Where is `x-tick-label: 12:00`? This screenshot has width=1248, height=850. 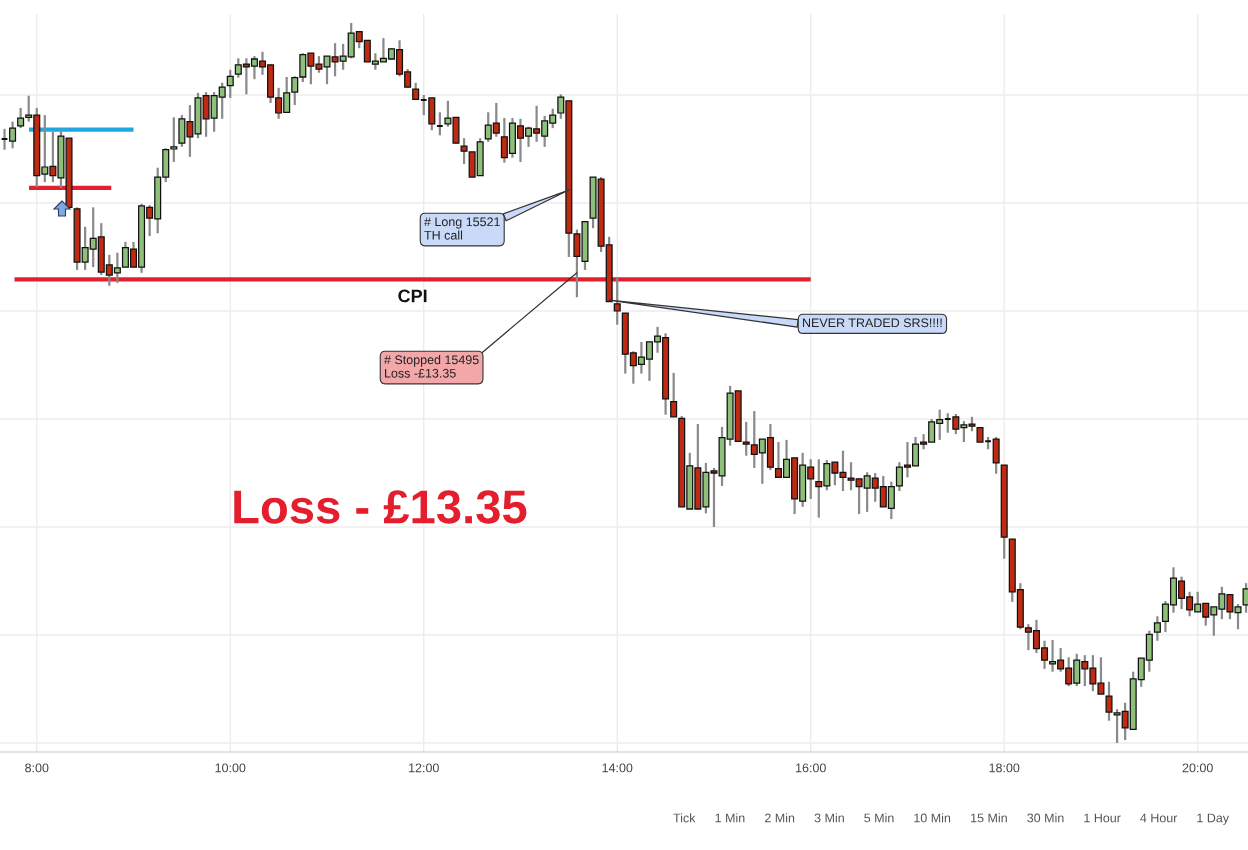 x-tick-label: 12:00 is located at coordinates (424, 768).